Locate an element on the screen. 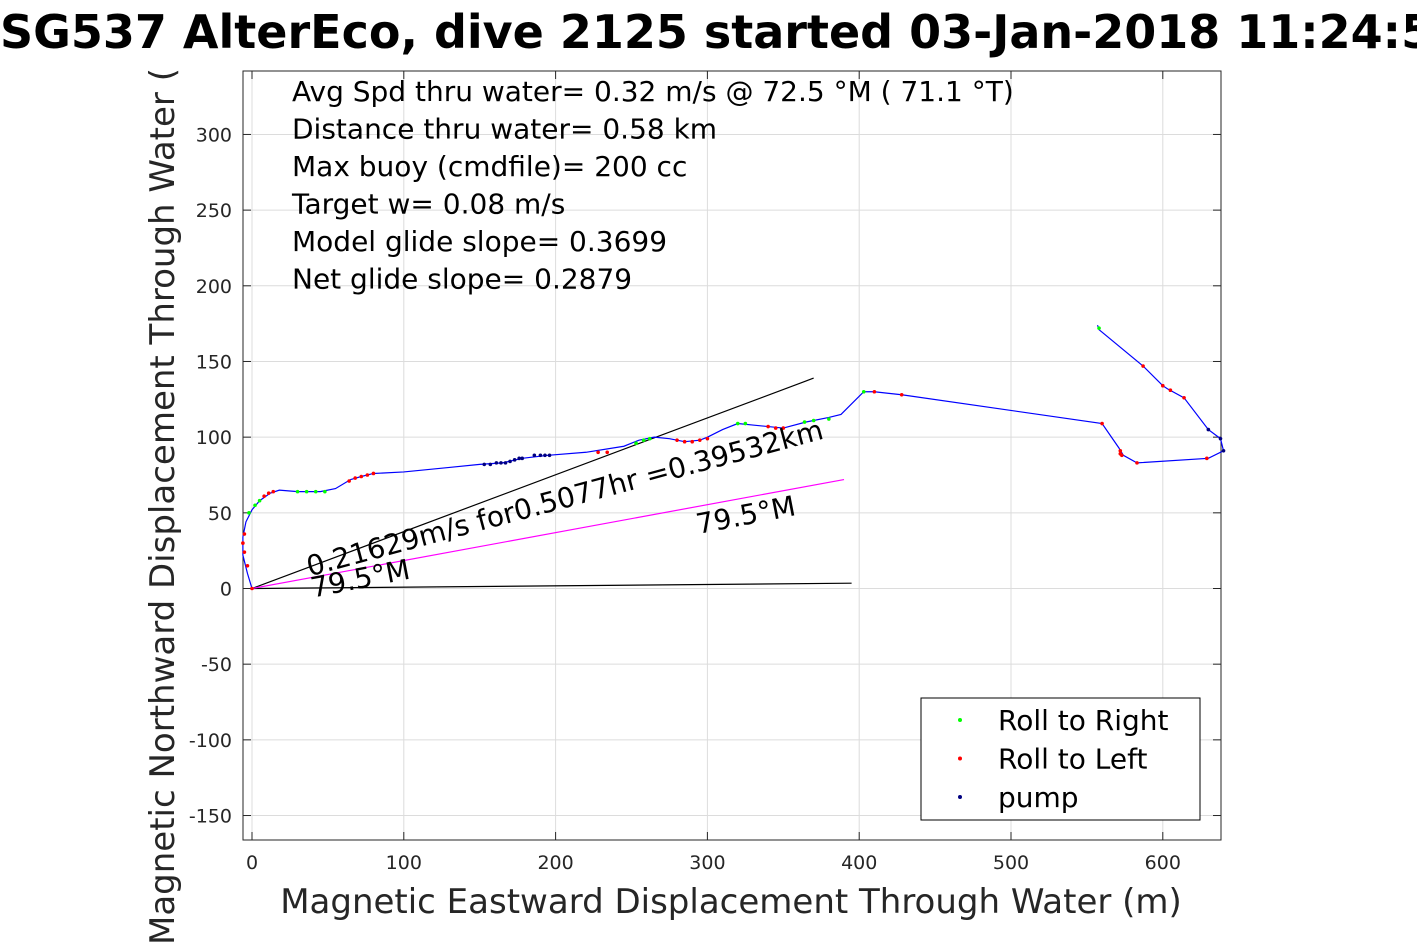 The image size is (1417, 945). x-tick-label: 100 is located at coordinates (404, 863).